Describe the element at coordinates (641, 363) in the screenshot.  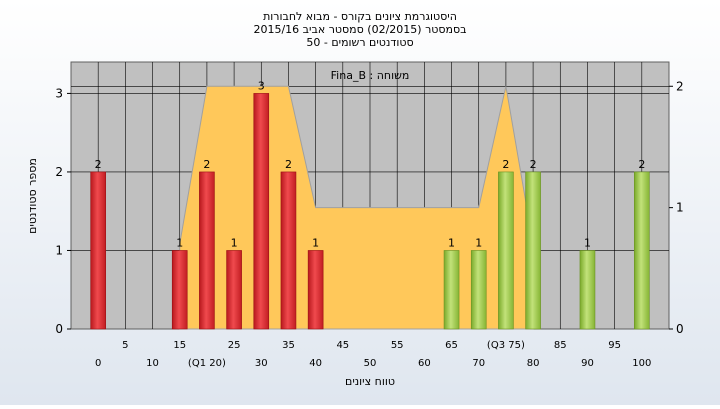
I see `x-tick-label: 100` at that location.